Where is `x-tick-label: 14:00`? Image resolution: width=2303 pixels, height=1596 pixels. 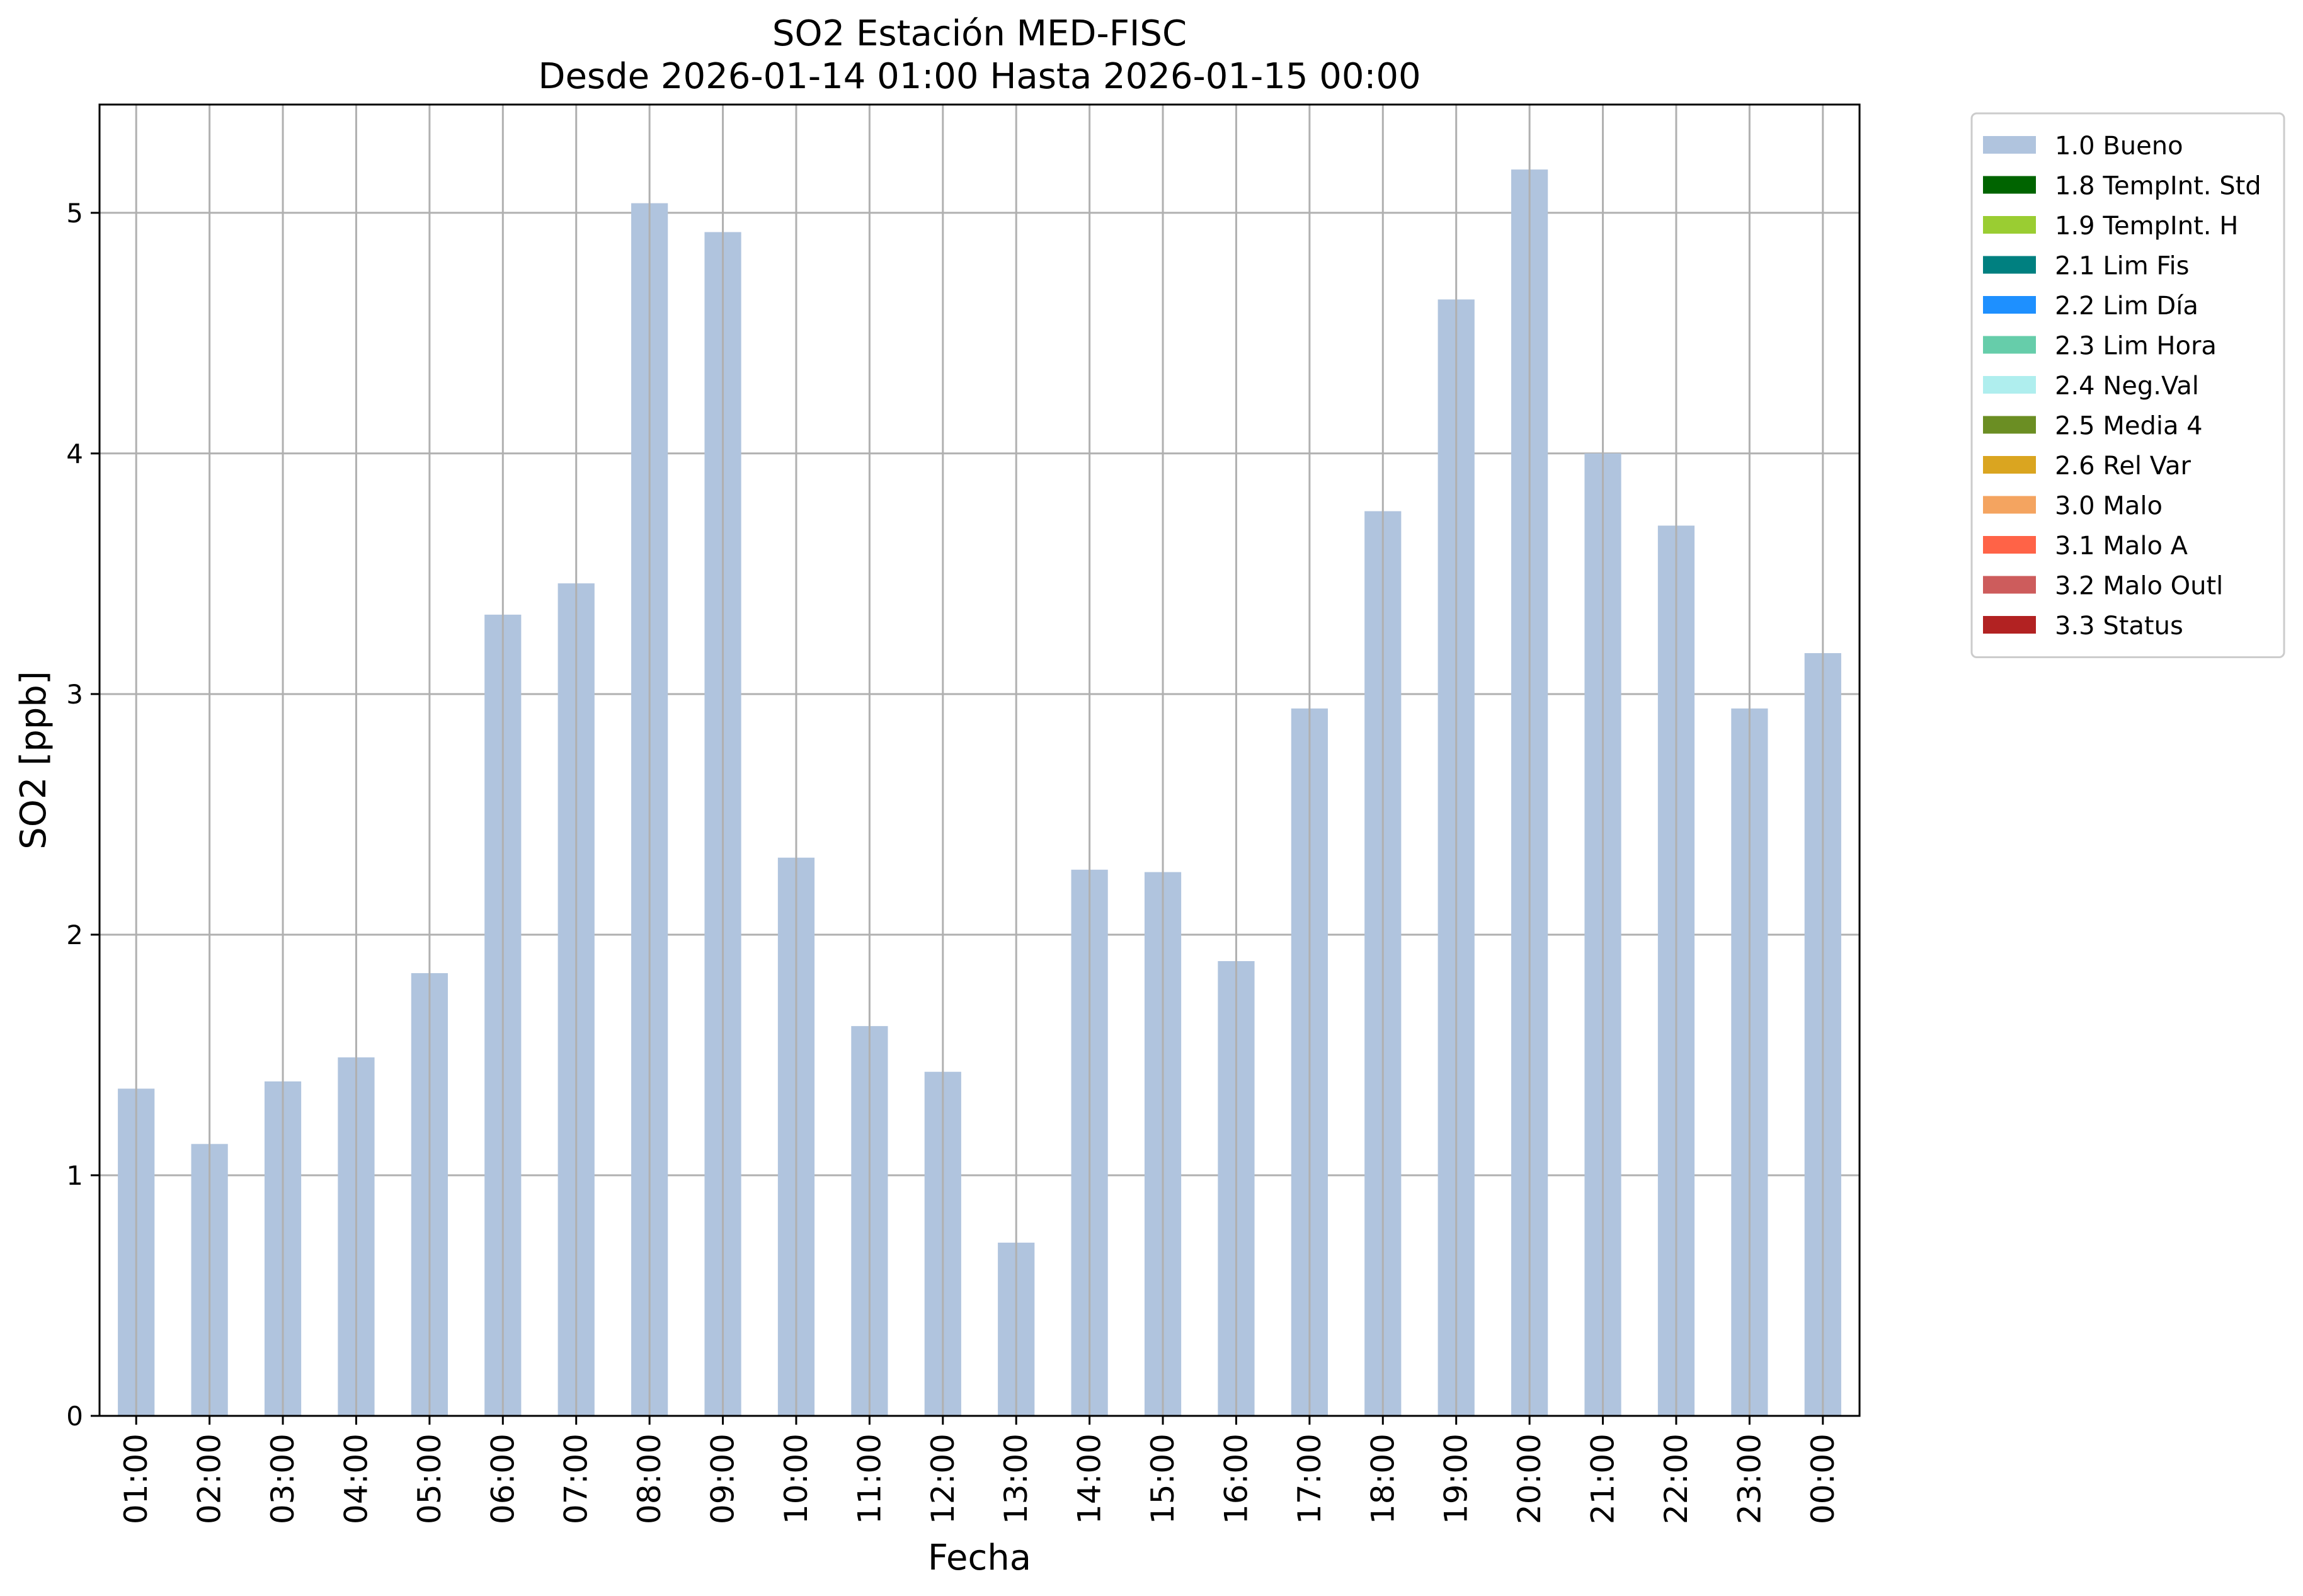
x-tick-label: 14:00 is located at coordinates (1089, 1479).